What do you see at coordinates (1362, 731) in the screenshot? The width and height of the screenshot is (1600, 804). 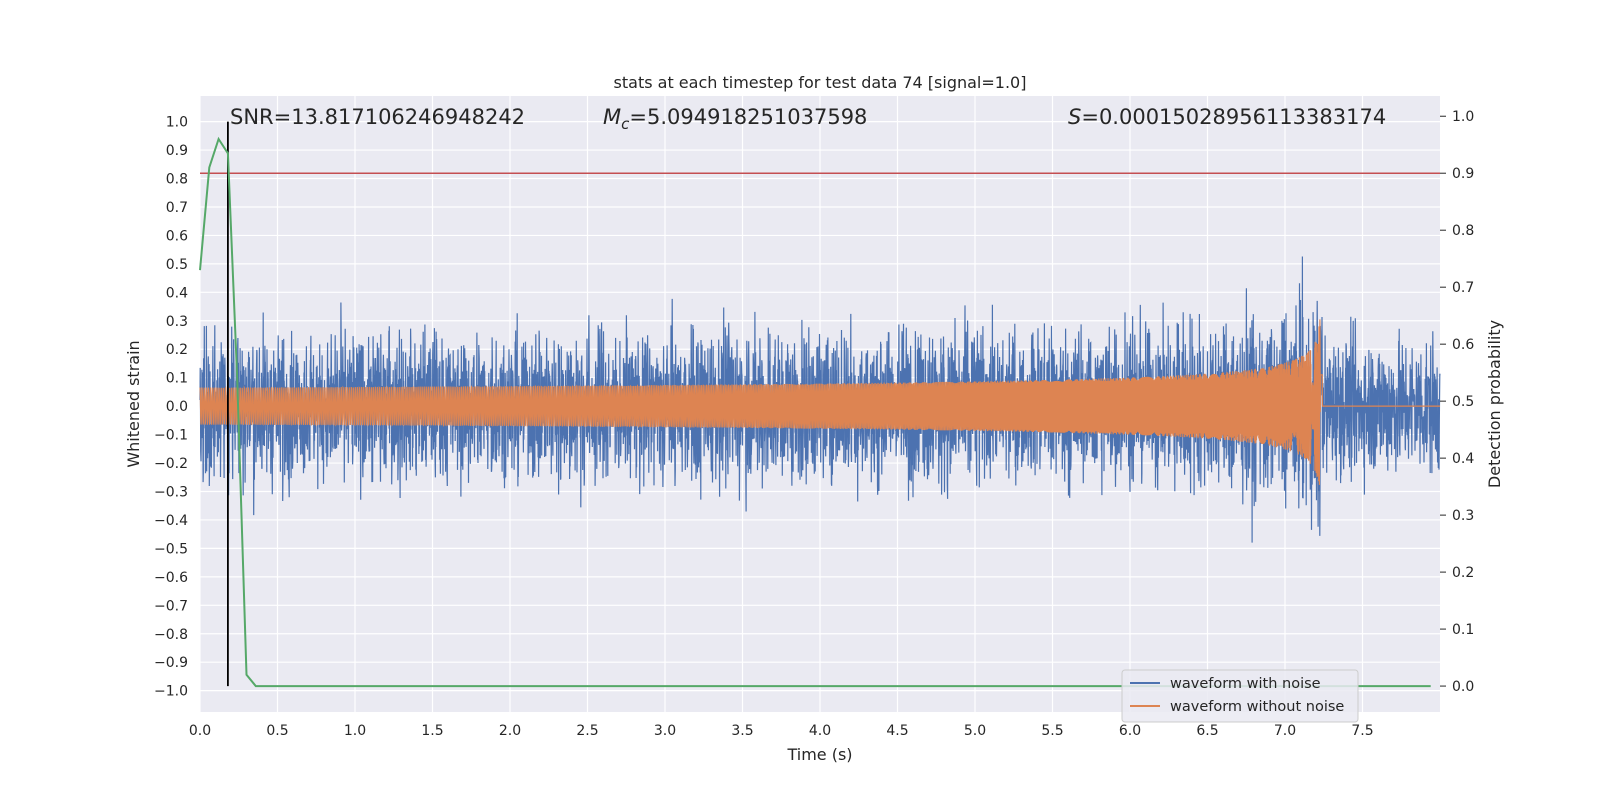 I see `x-tick-label: 7.5` at bounding box center [1362, 731].